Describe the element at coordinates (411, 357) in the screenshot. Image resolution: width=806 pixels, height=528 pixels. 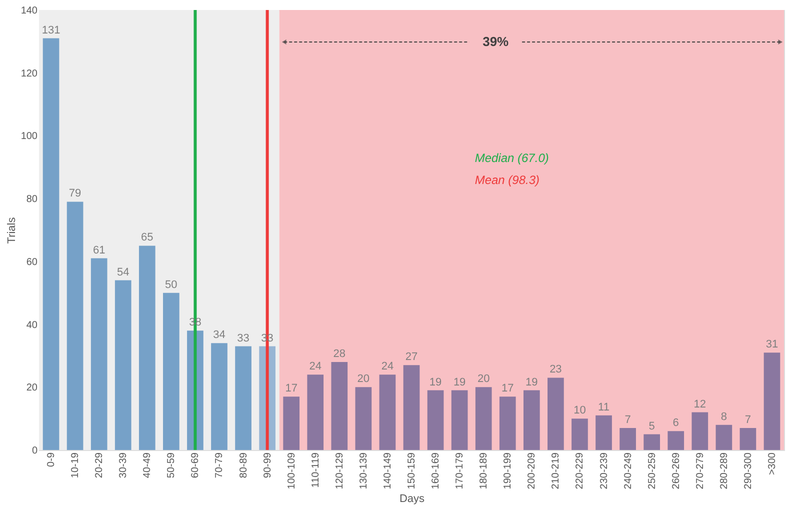
I see `data-label: 27` at that location.